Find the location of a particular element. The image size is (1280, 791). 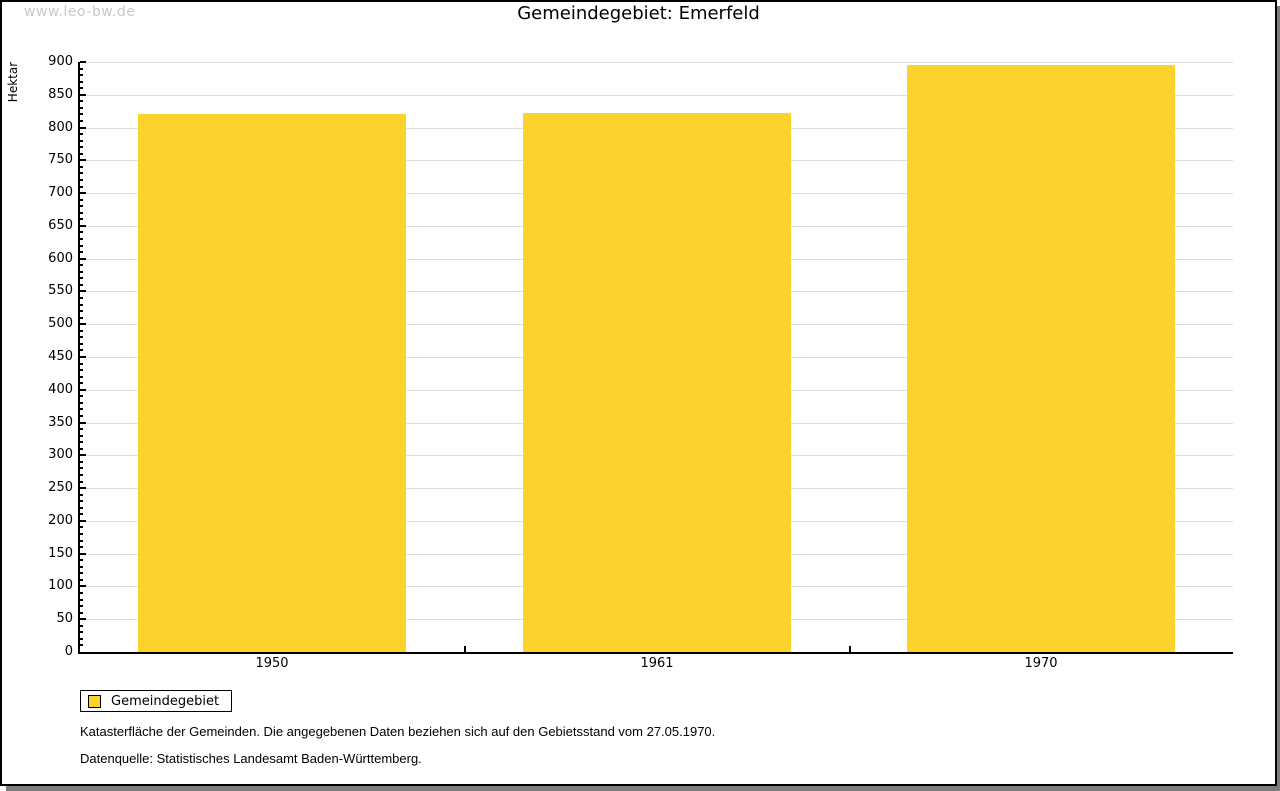

y-tick-label-550: 550 is located at coordinates (60, 290).